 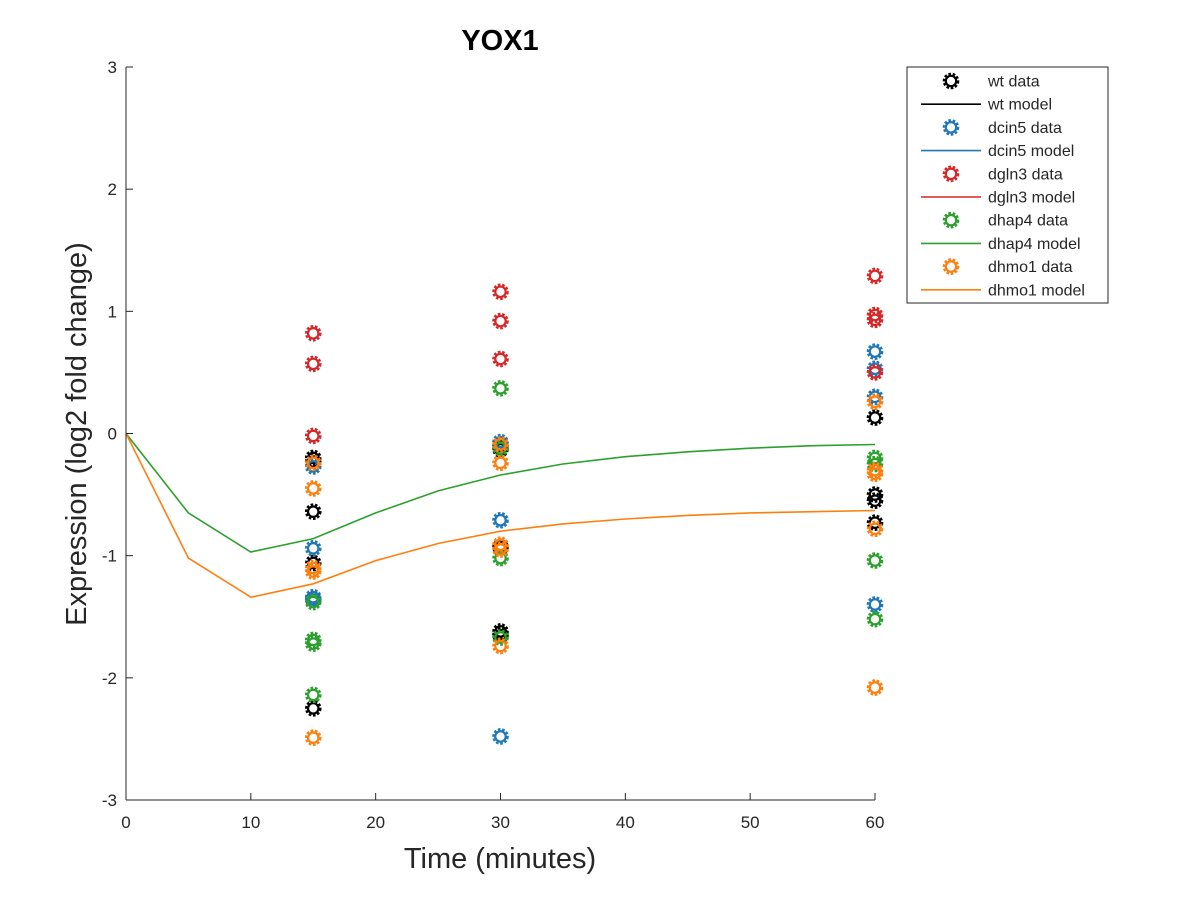 I want to click on legend-label: dgln3 data, so click(x=1025, y=174).